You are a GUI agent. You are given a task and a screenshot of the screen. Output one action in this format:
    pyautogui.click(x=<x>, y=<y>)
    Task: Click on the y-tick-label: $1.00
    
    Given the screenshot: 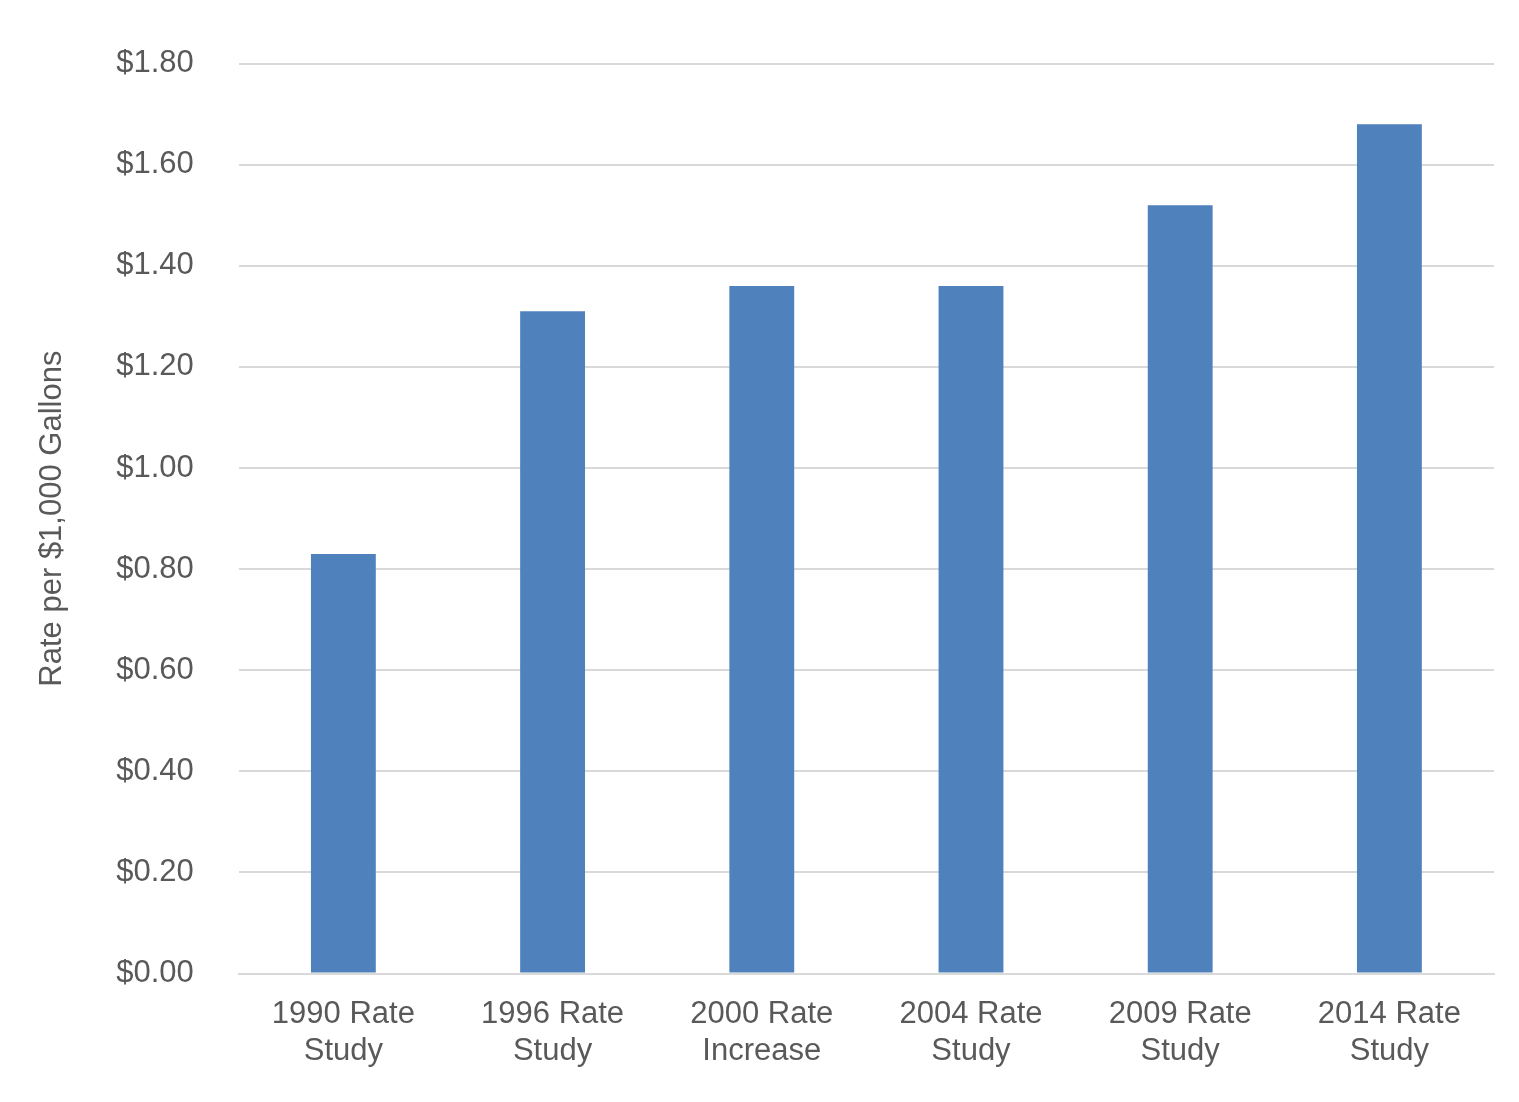 What is the action you would take?
    pyautogui.click(x=155, y=466)
    